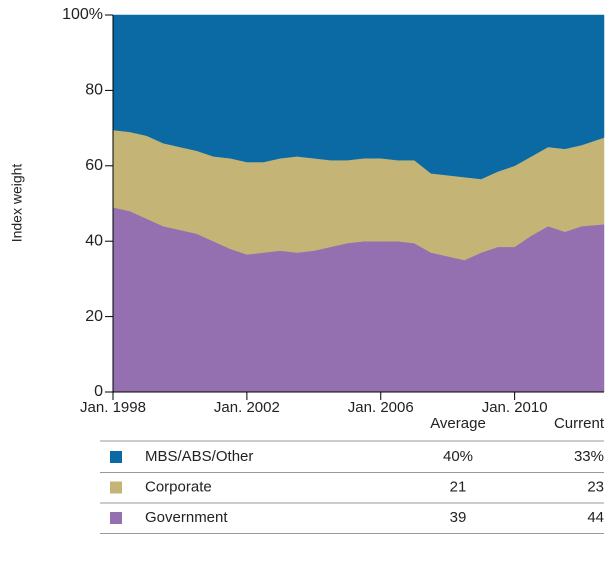 The width and height of the screenshot is (606, 562). I want to click on table-header: Current, so click(579, 423).